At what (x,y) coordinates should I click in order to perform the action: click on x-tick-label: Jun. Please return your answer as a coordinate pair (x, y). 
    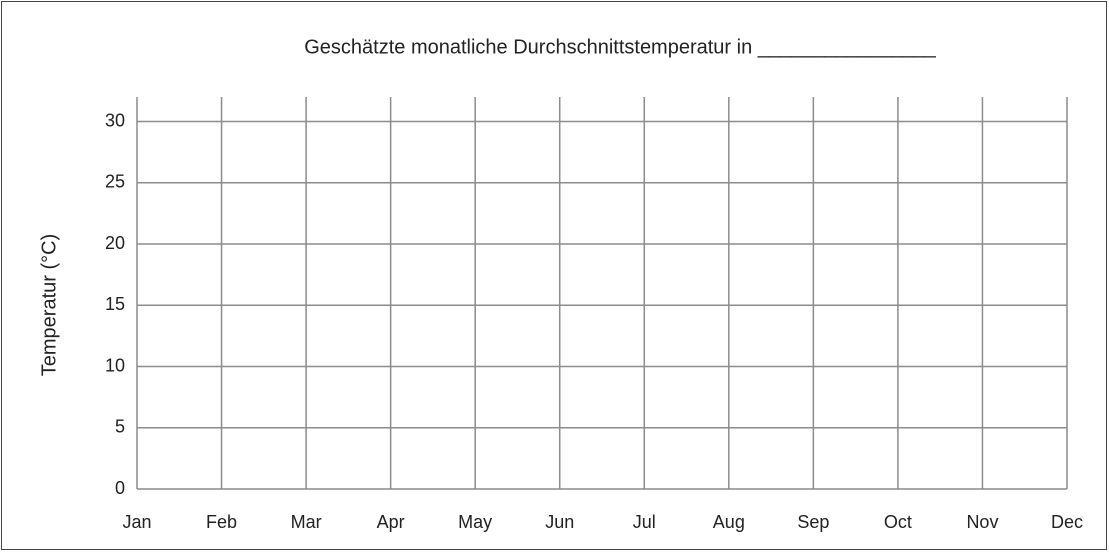
    Looking at the image, I should click on (559, 522).